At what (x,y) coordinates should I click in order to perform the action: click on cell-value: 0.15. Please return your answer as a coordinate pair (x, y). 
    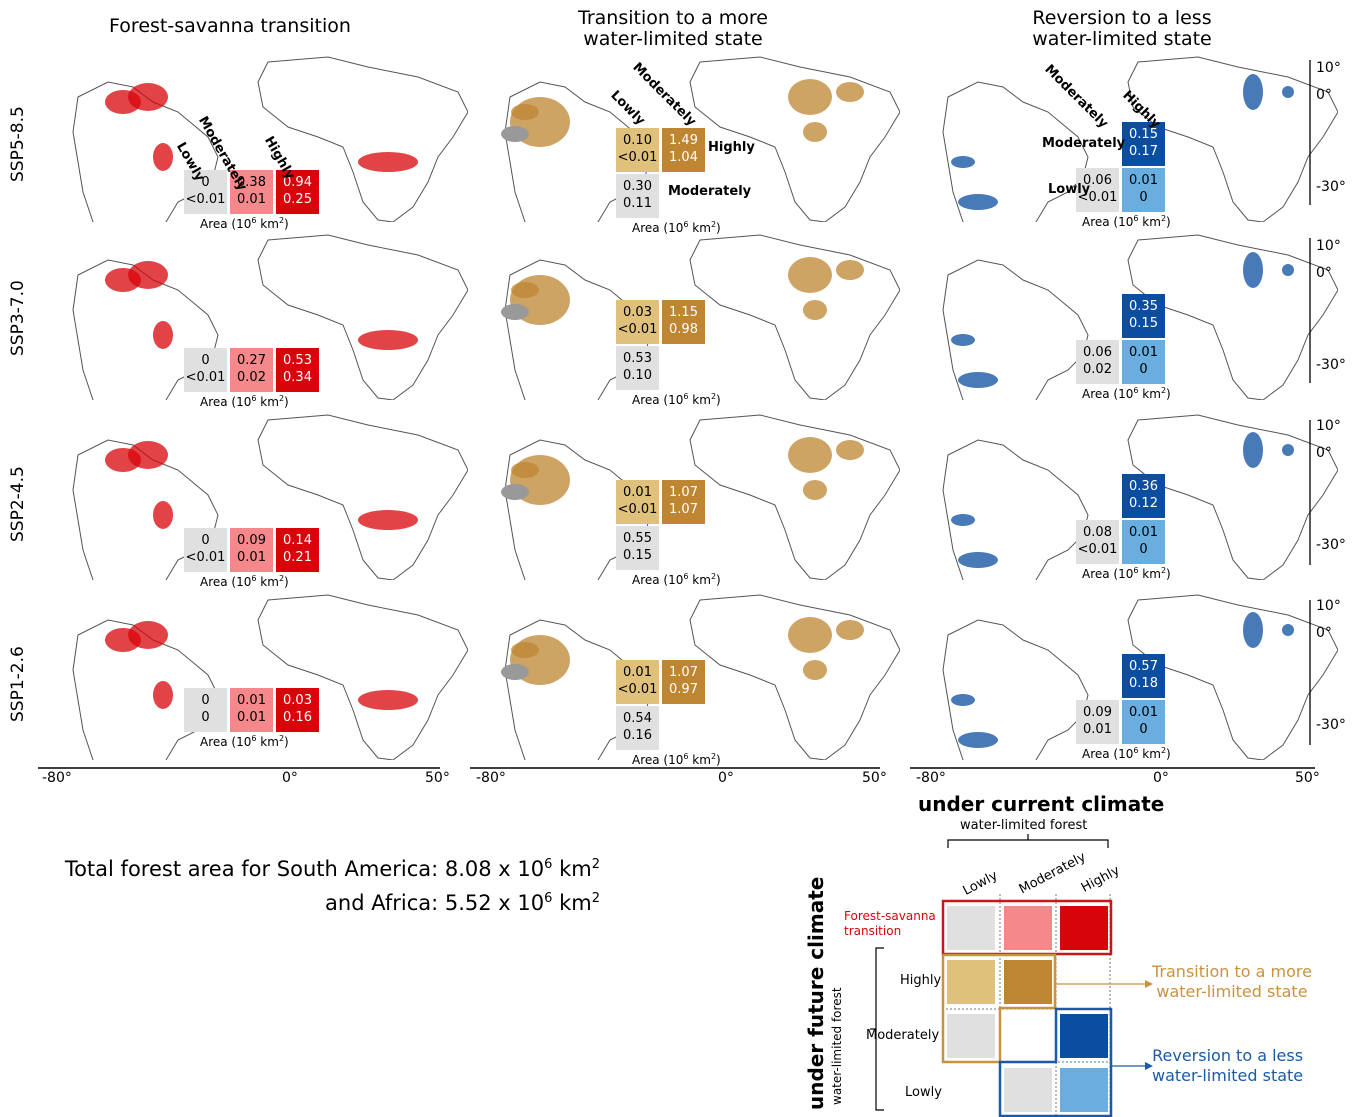
    Looking at the image, I should click on (1143, 134).